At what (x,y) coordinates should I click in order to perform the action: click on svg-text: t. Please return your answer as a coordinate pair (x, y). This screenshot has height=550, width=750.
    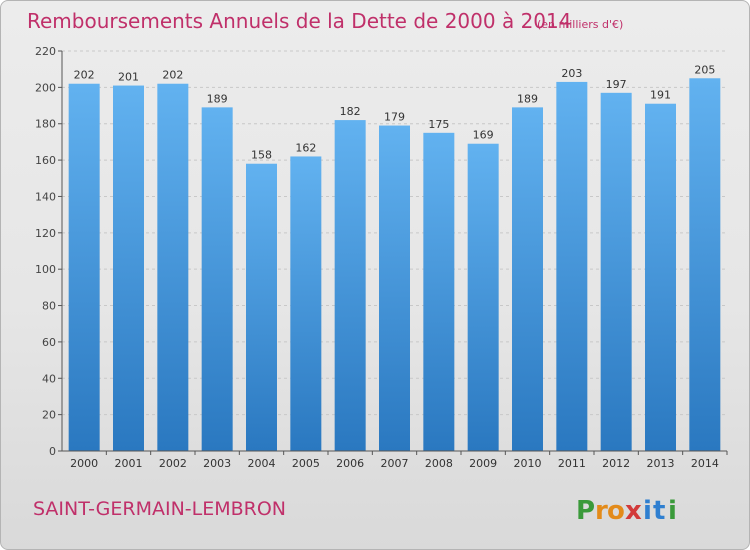
    Looking at the image, I should click on (659, 511).